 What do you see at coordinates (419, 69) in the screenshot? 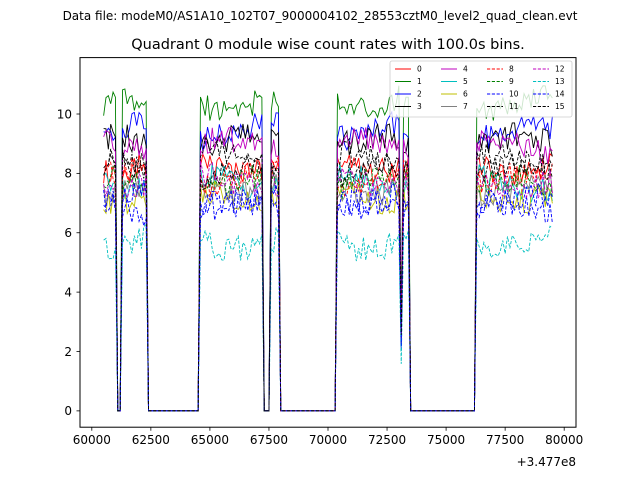
I see `legend-label-0: 0` at bounding box center [419, 69].